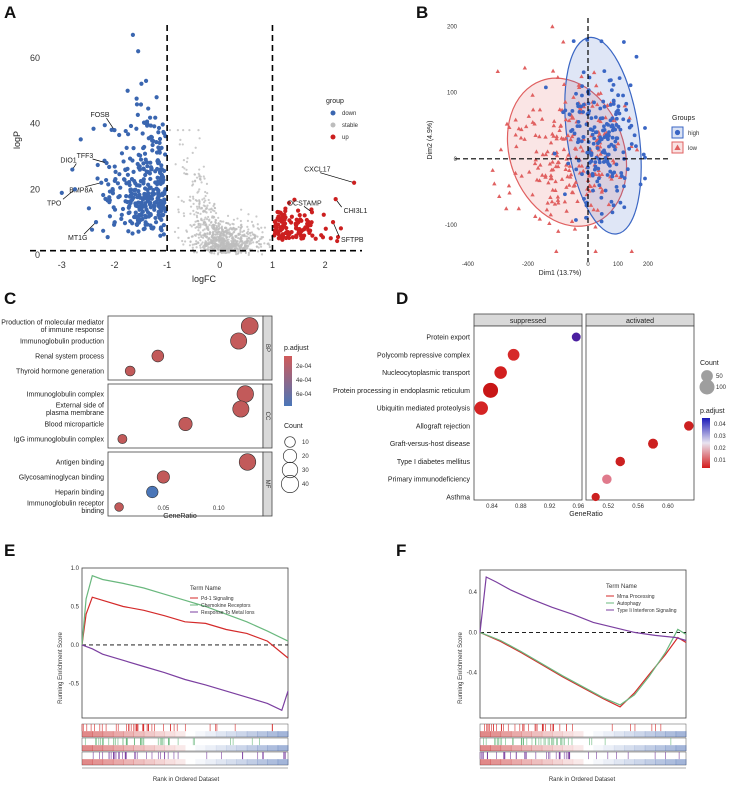  Describe the element at coordinates (193, 265) in the screenshot. I see `x-axis-ticks: -3 -2 -1 0 1 2` at that location.